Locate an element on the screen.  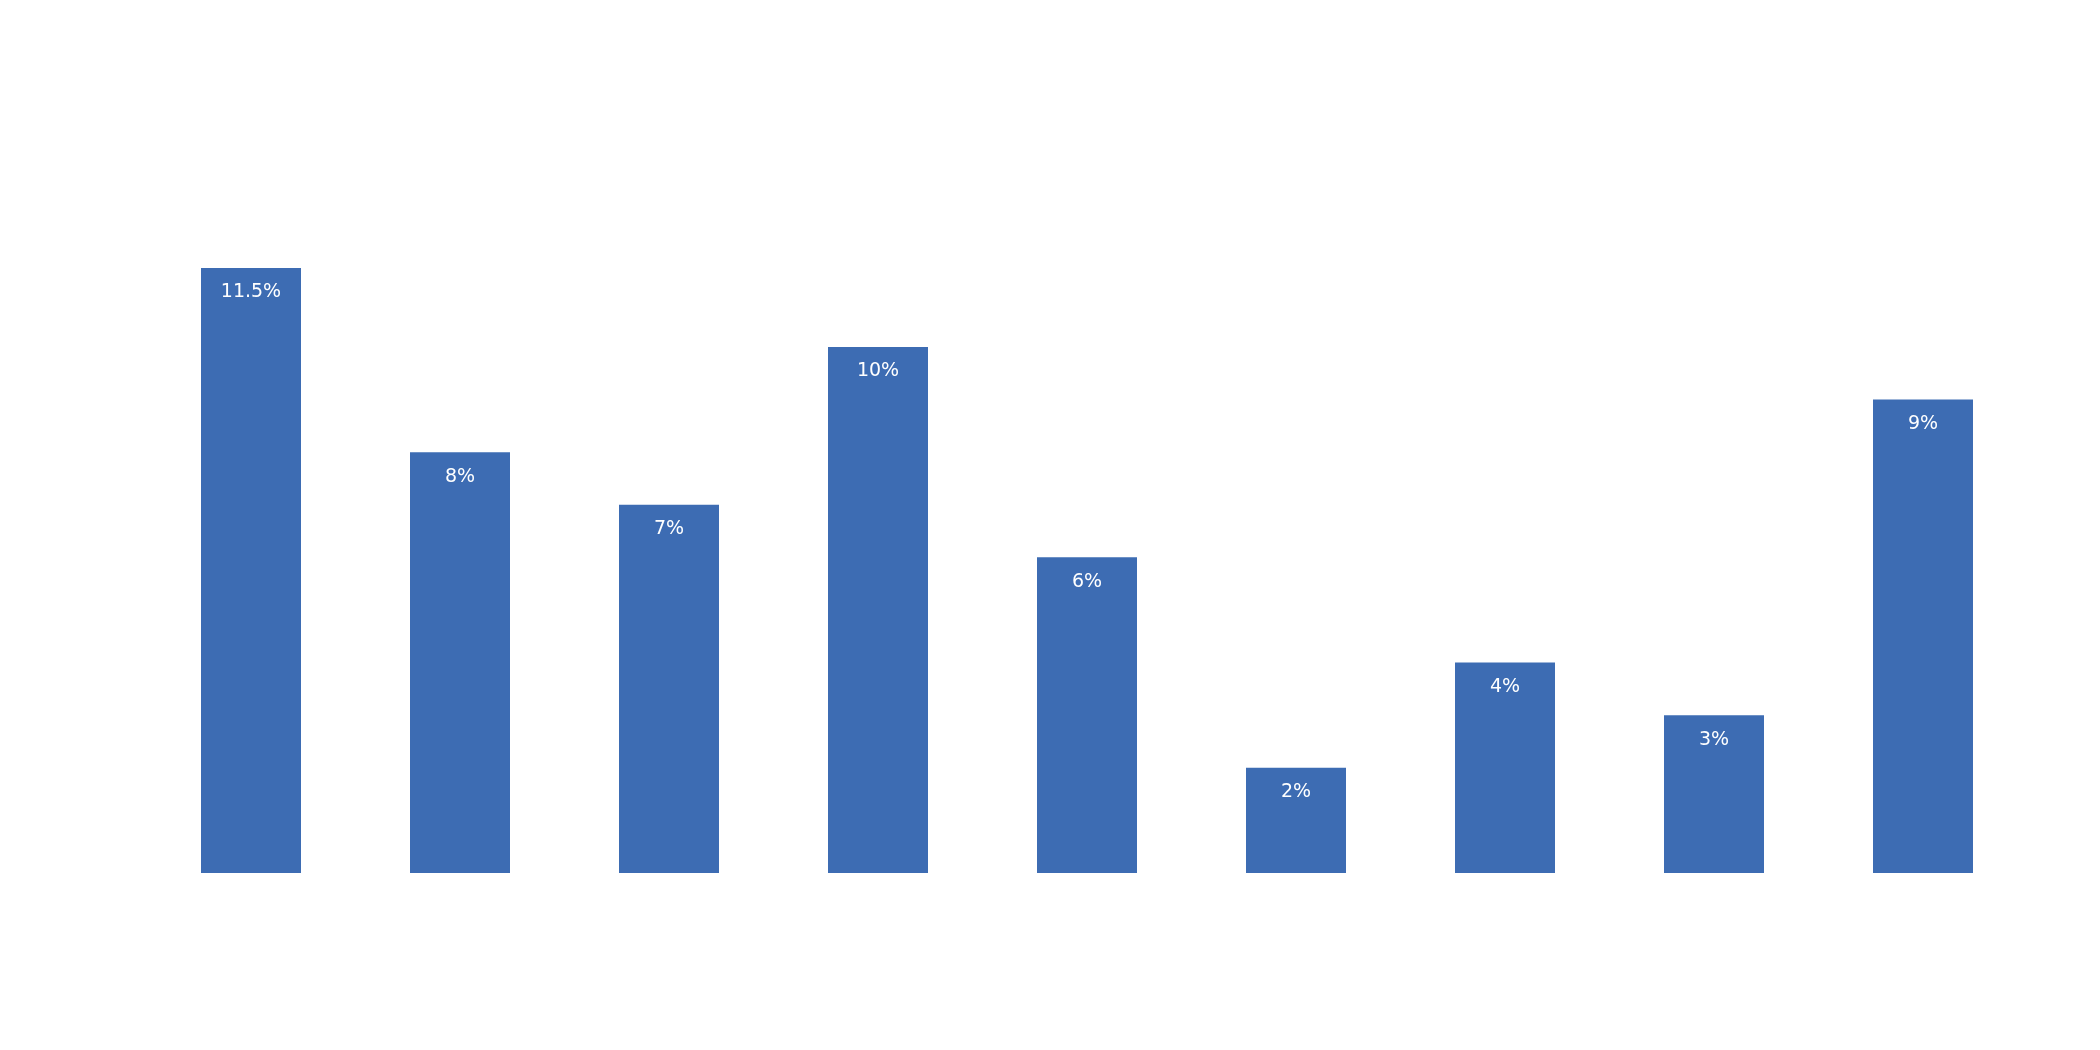
data-label: 9% is located at coordinates (1923, 422).